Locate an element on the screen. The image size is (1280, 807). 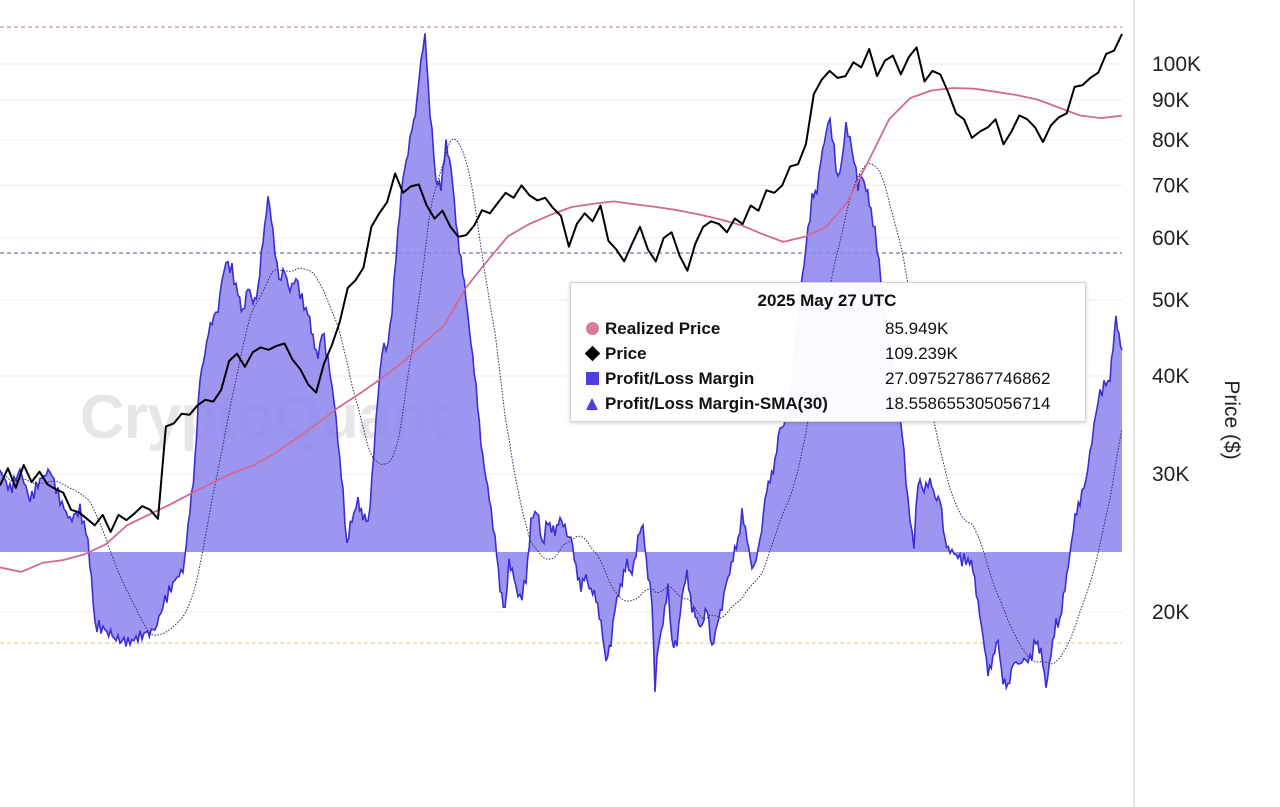
tooltip-row-profit-loss-margin: Profit/Loss Margin 27.097527867746862 is located at coordinates (827, 378).